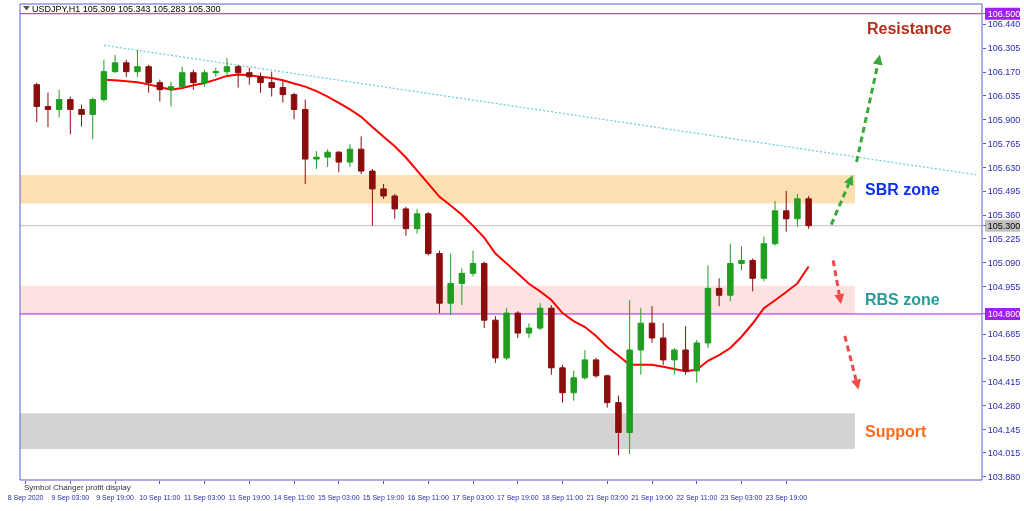 The image size is (1024, 511). I want to click on y-tick-label: 105.900, so click(1004, 119).